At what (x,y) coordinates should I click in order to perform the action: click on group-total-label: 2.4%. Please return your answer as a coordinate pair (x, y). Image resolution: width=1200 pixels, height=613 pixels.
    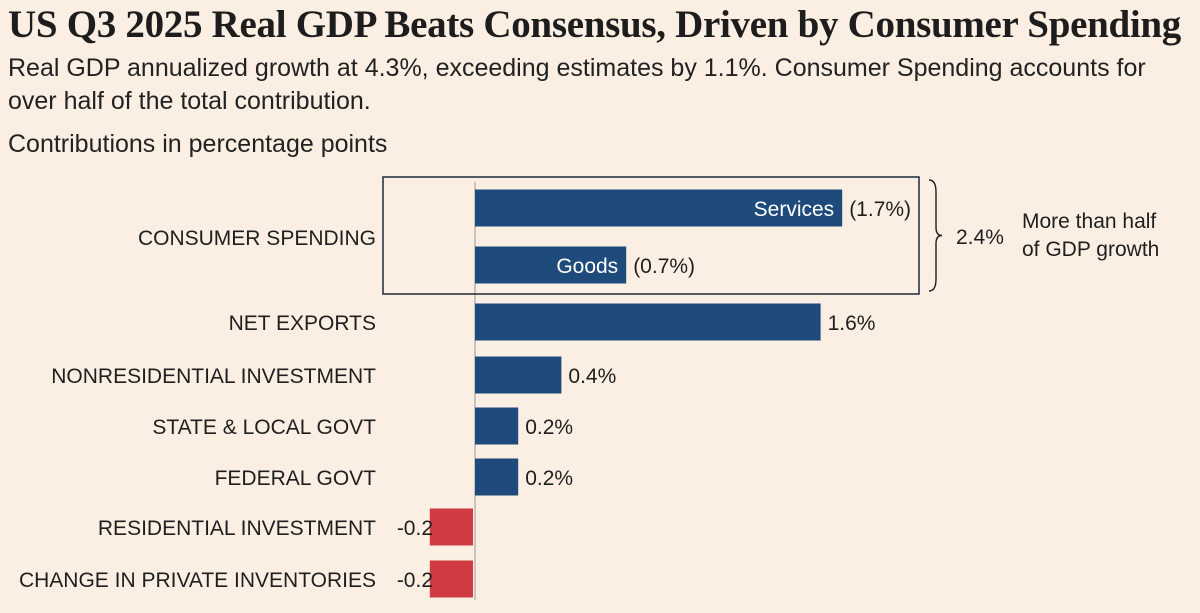
    Looking at the image, I should click on (980, 237).